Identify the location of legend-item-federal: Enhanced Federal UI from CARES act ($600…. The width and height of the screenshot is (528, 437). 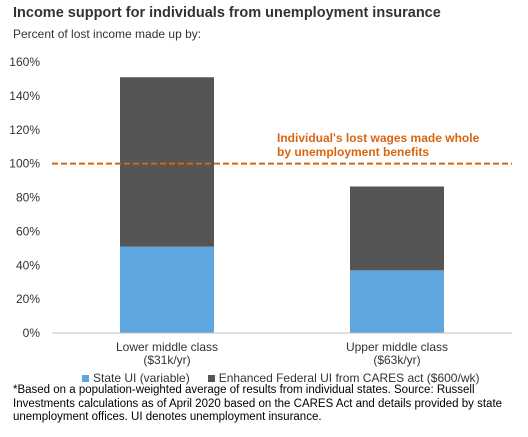
(343, 378).